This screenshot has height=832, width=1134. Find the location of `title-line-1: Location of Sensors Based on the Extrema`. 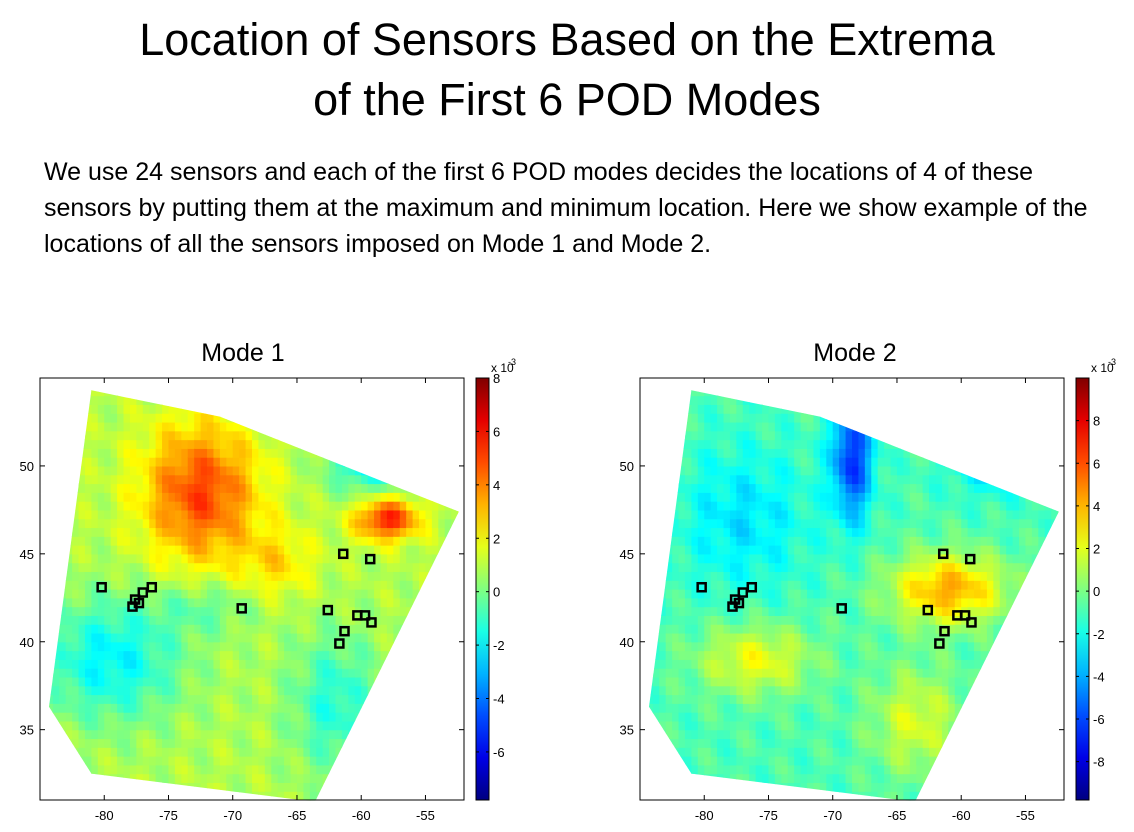

title-line-1: Location of Sensors Based on the Extrema is located at coordinates (567, 39).